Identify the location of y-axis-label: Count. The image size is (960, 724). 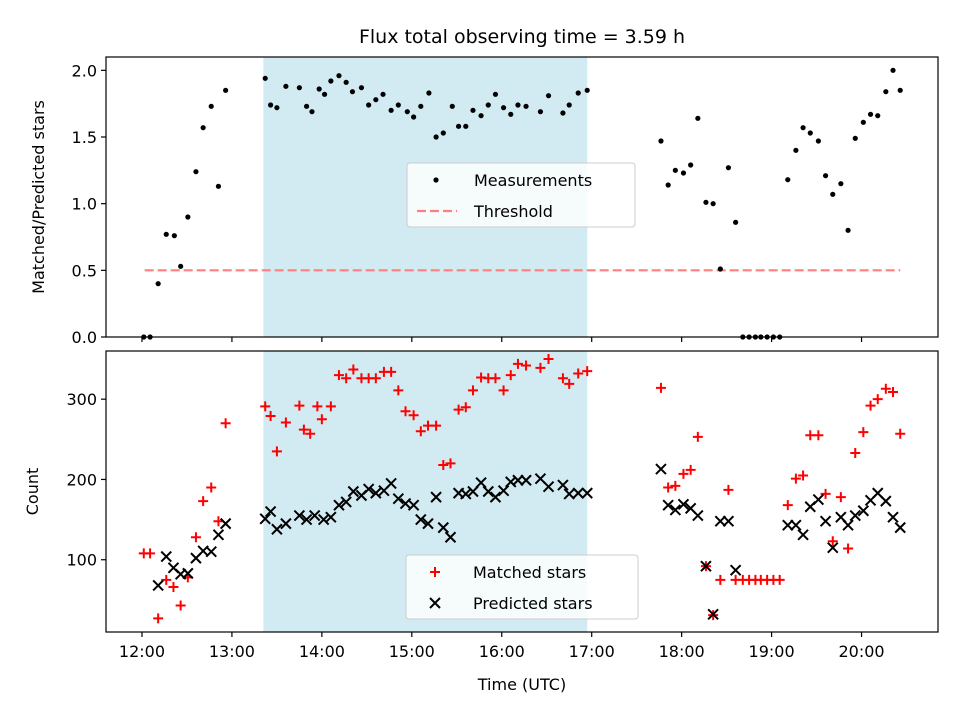
(32, 492).